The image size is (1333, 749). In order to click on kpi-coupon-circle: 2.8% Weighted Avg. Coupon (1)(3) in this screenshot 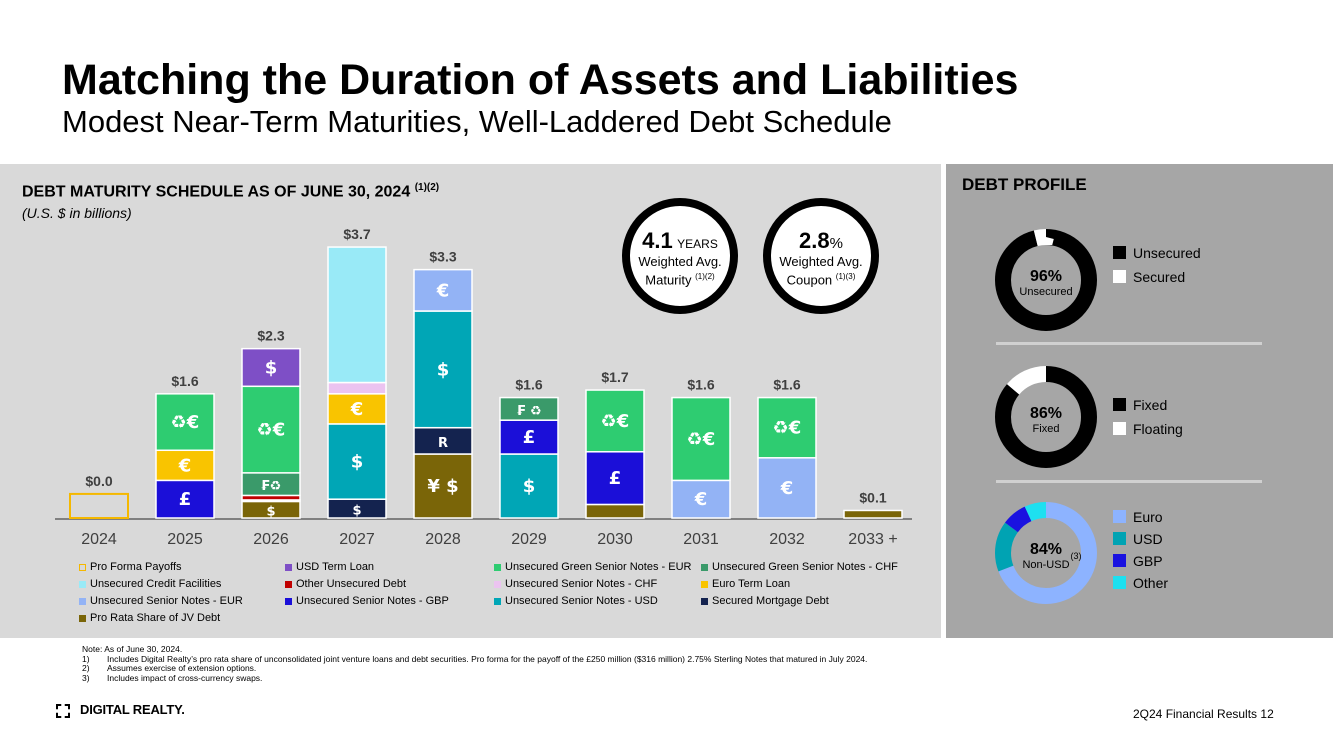, I will do `click(821, 256)`.